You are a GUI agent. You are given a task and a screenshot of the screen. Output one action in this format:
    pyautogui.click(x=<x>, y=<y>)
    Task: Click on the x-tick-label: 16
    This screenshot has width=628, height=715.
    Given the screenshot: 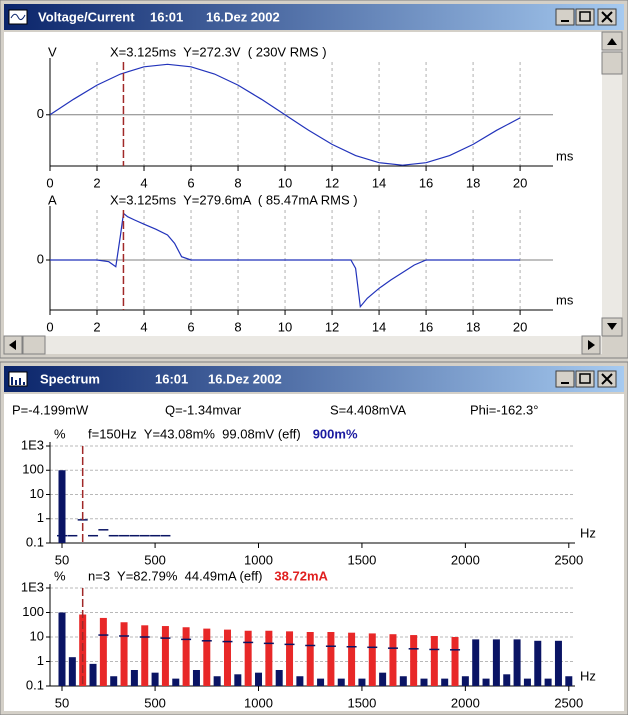 What is the action you would take?
    pyautogui.click(x=426, y=182)
    